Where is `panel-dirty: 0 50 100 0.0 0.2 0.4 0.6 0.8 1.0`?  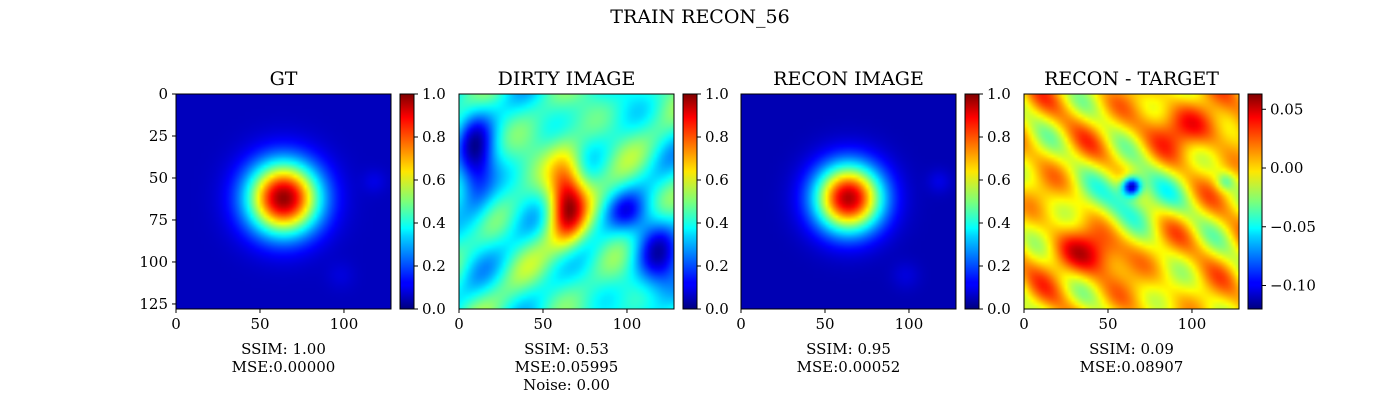
panel-dirty: 0 50 100 0.0 0.2 0.4 0.6 0.8 1.0 is located at coordinates (591, 209).